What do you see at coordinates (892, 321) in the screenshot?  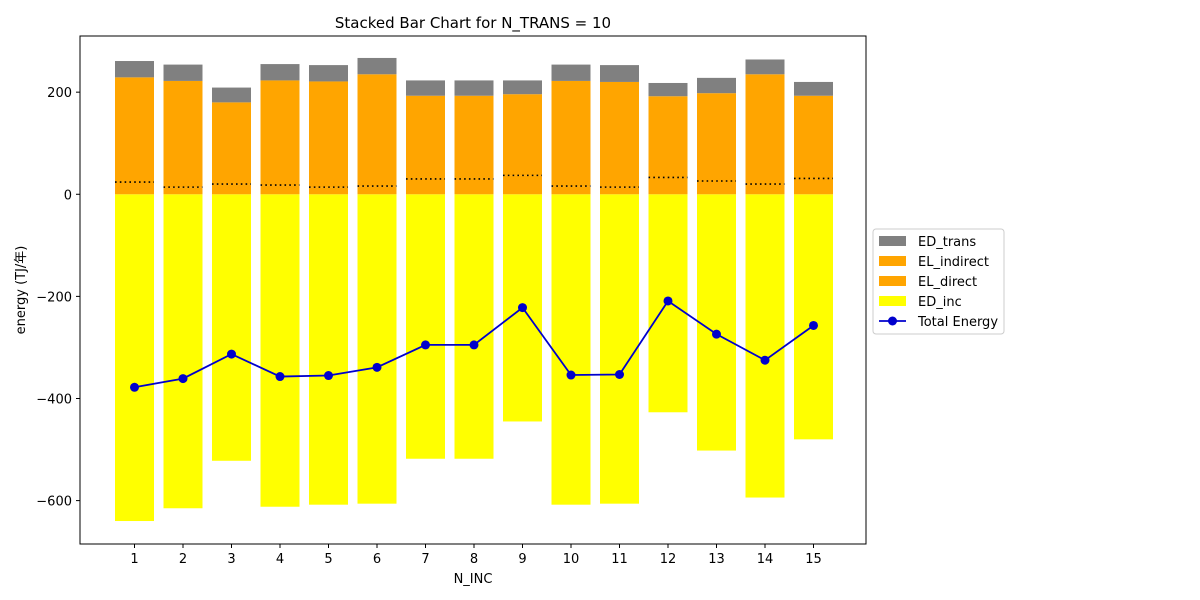 I see `legend-marker` at bounding box center [892, 321].